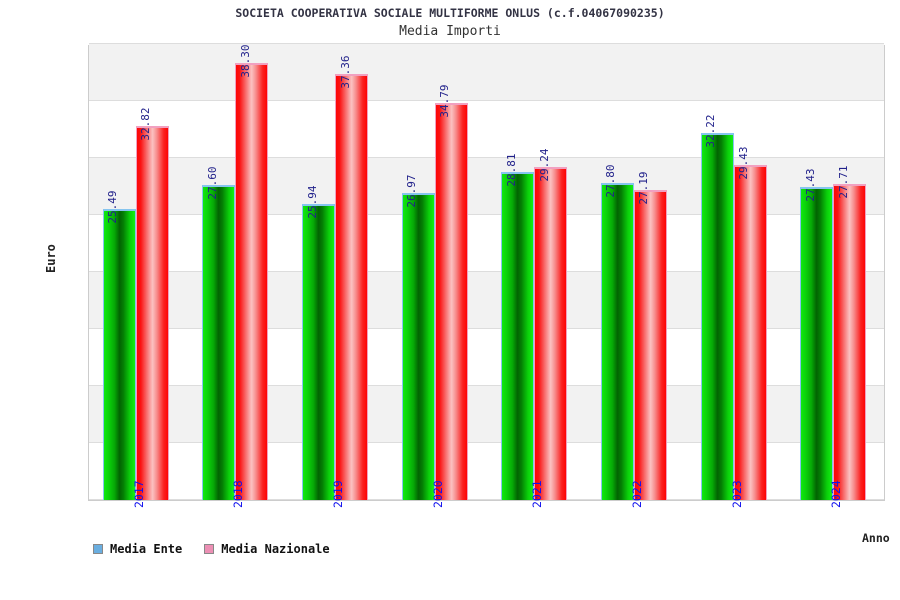 Image resolution: width=900 pixels, height=600 pixels. I want to click on chart-legend: Media Ente Media Nazionale, so click(211, 549).